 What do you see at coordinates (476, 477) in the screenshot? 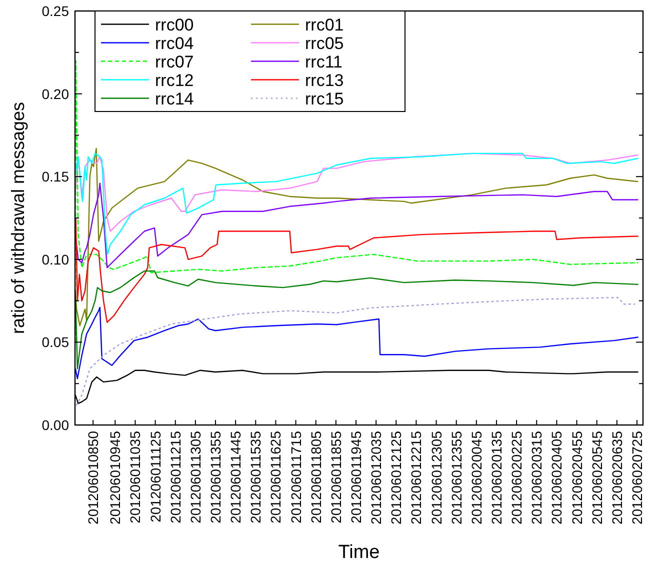
I see `x-tick-label: 201206020045` at bounding box center [476, 477].